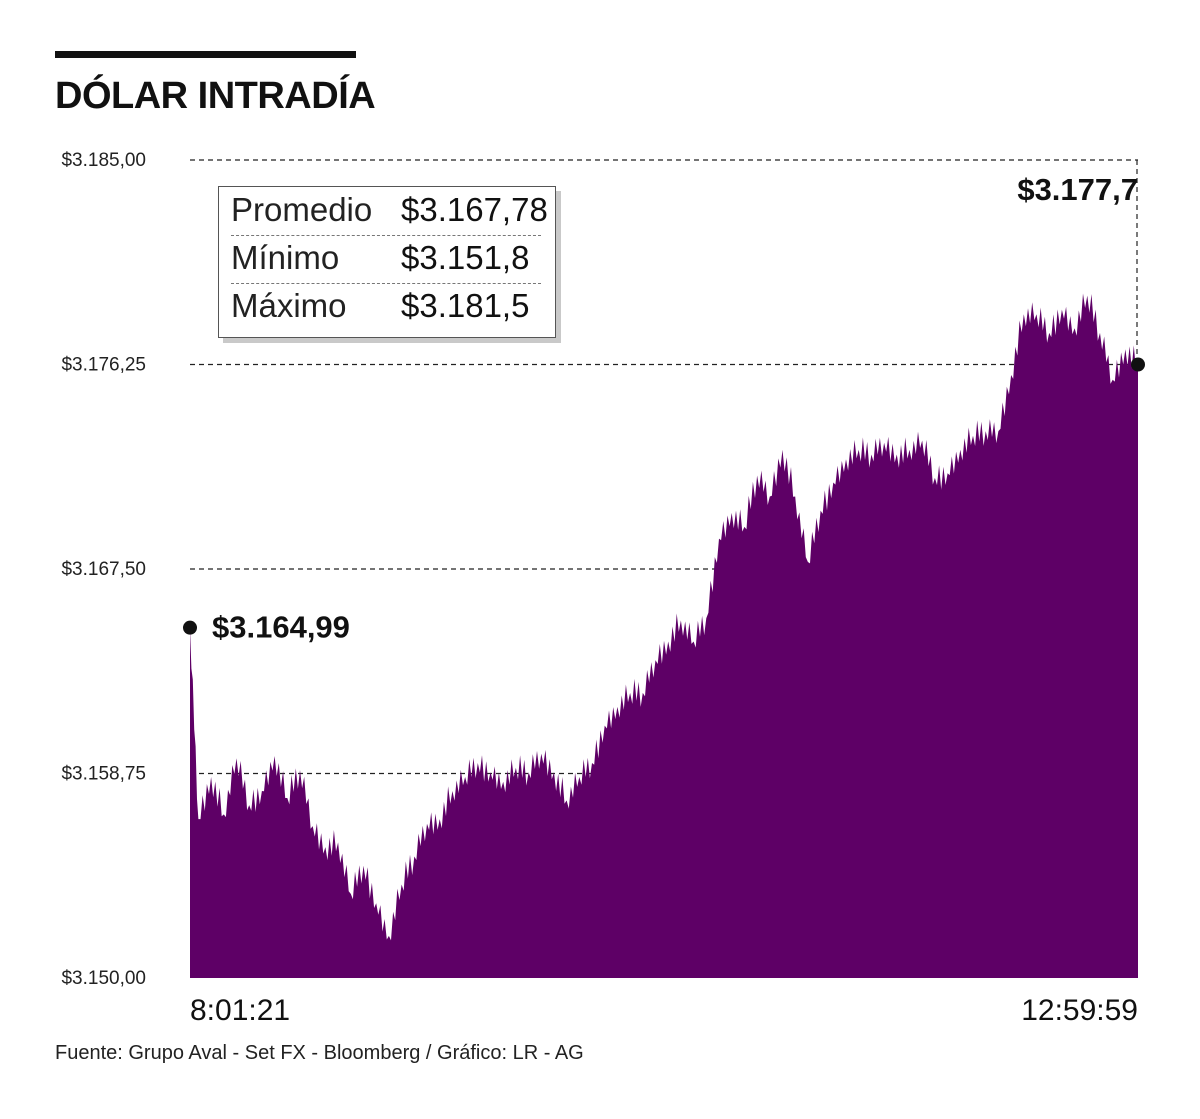 The width and height of the screenshot is (1200, 1119). I want to click on y-tick-label: $3.185,00, so click(103, 160).